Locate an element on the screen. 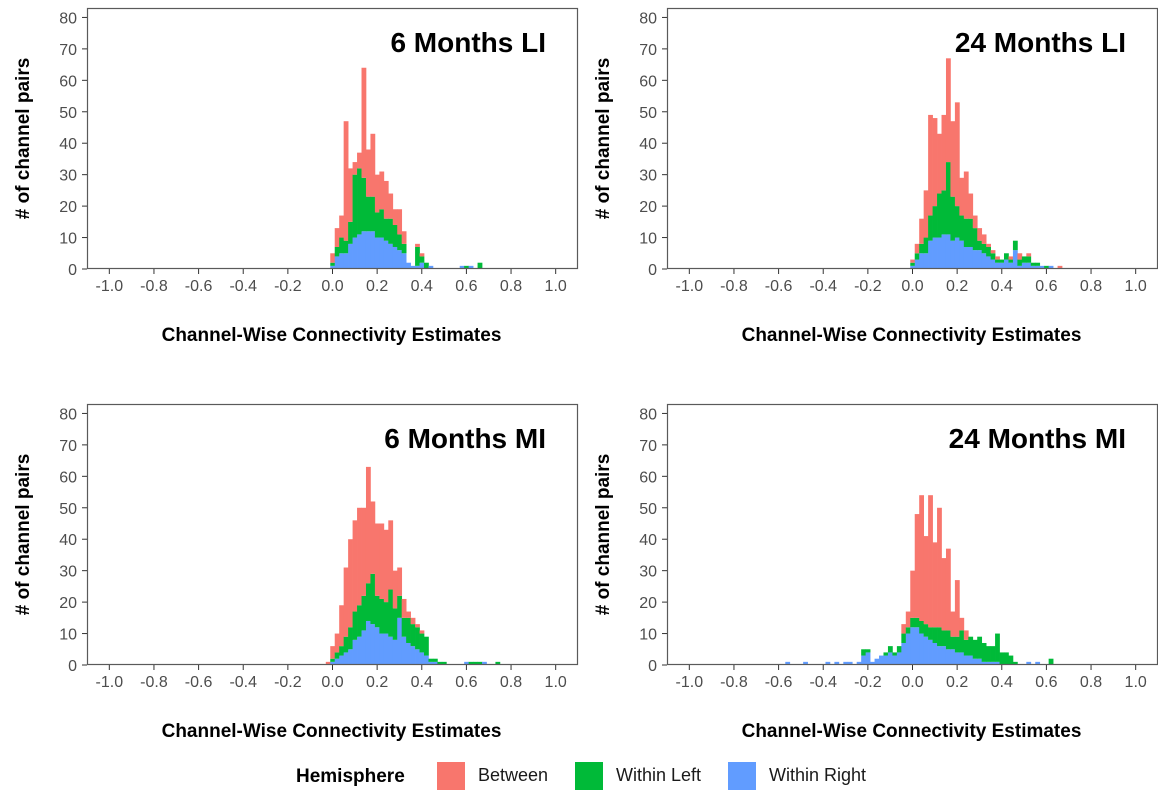 This screenshot has height=791, width=1158. x-tick-label: -0.2 is located at coordinates (868, 286).